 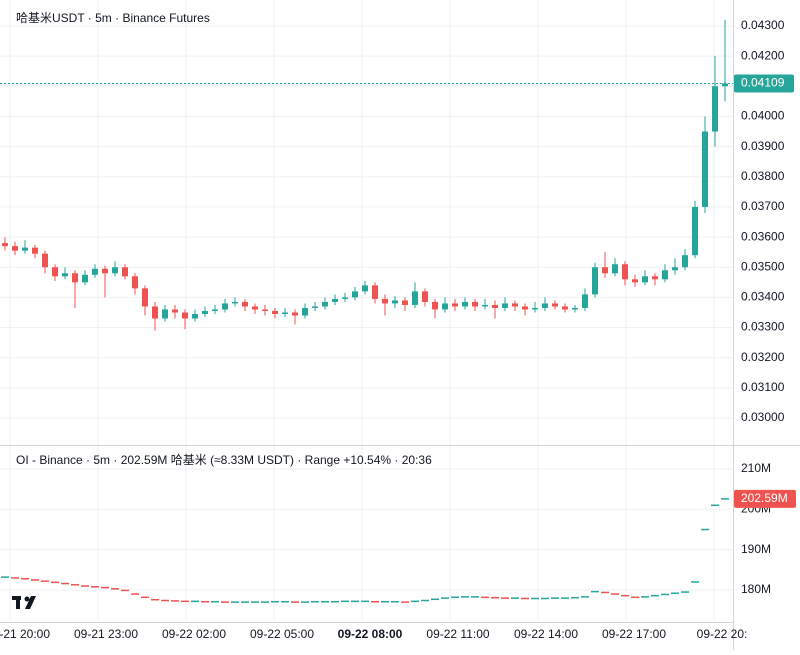 I want to click on y-tick-label: 0.03000, so click(x=763, y=417).